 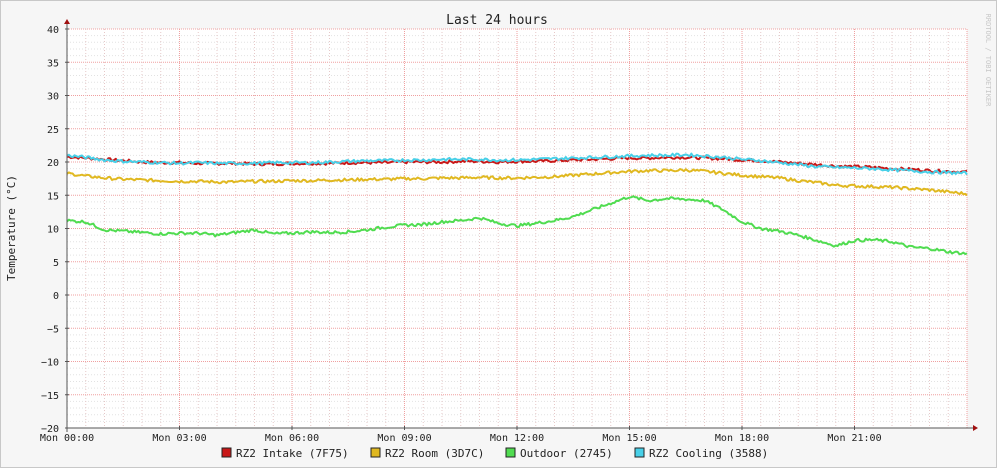 I want to click on y-tick-label: 0, so click(x=56, y=296).